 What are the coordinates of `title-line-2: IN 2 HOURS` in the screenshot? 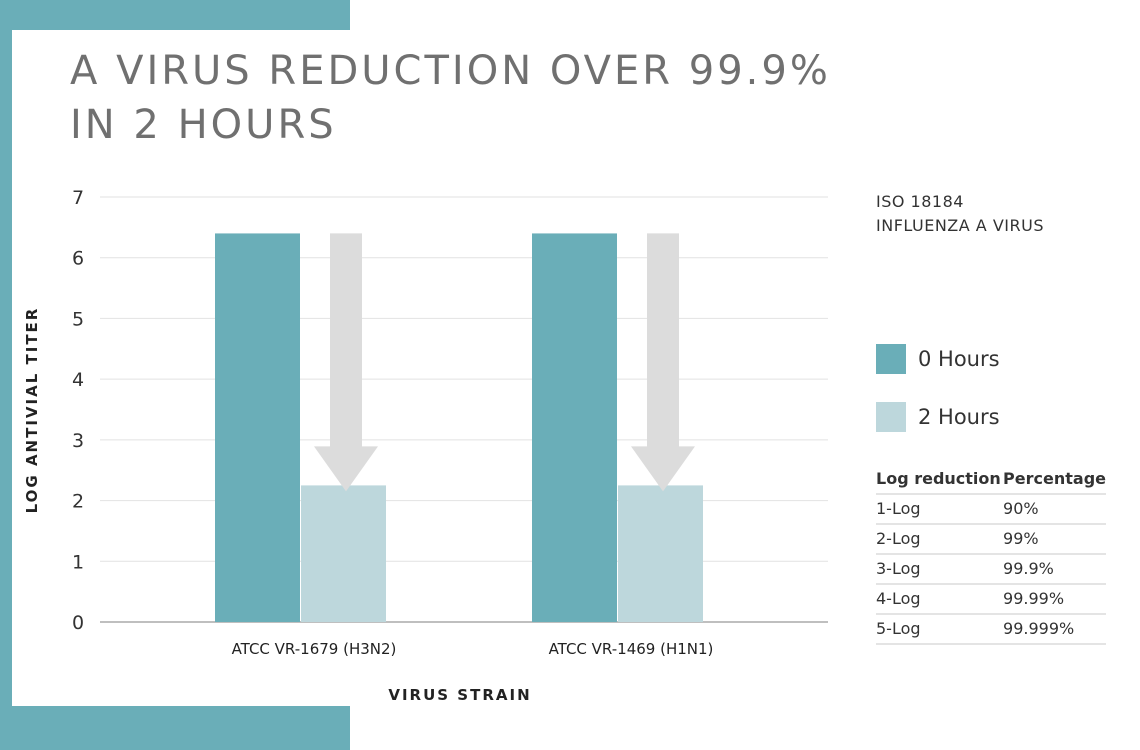 It's located at (203, 125).